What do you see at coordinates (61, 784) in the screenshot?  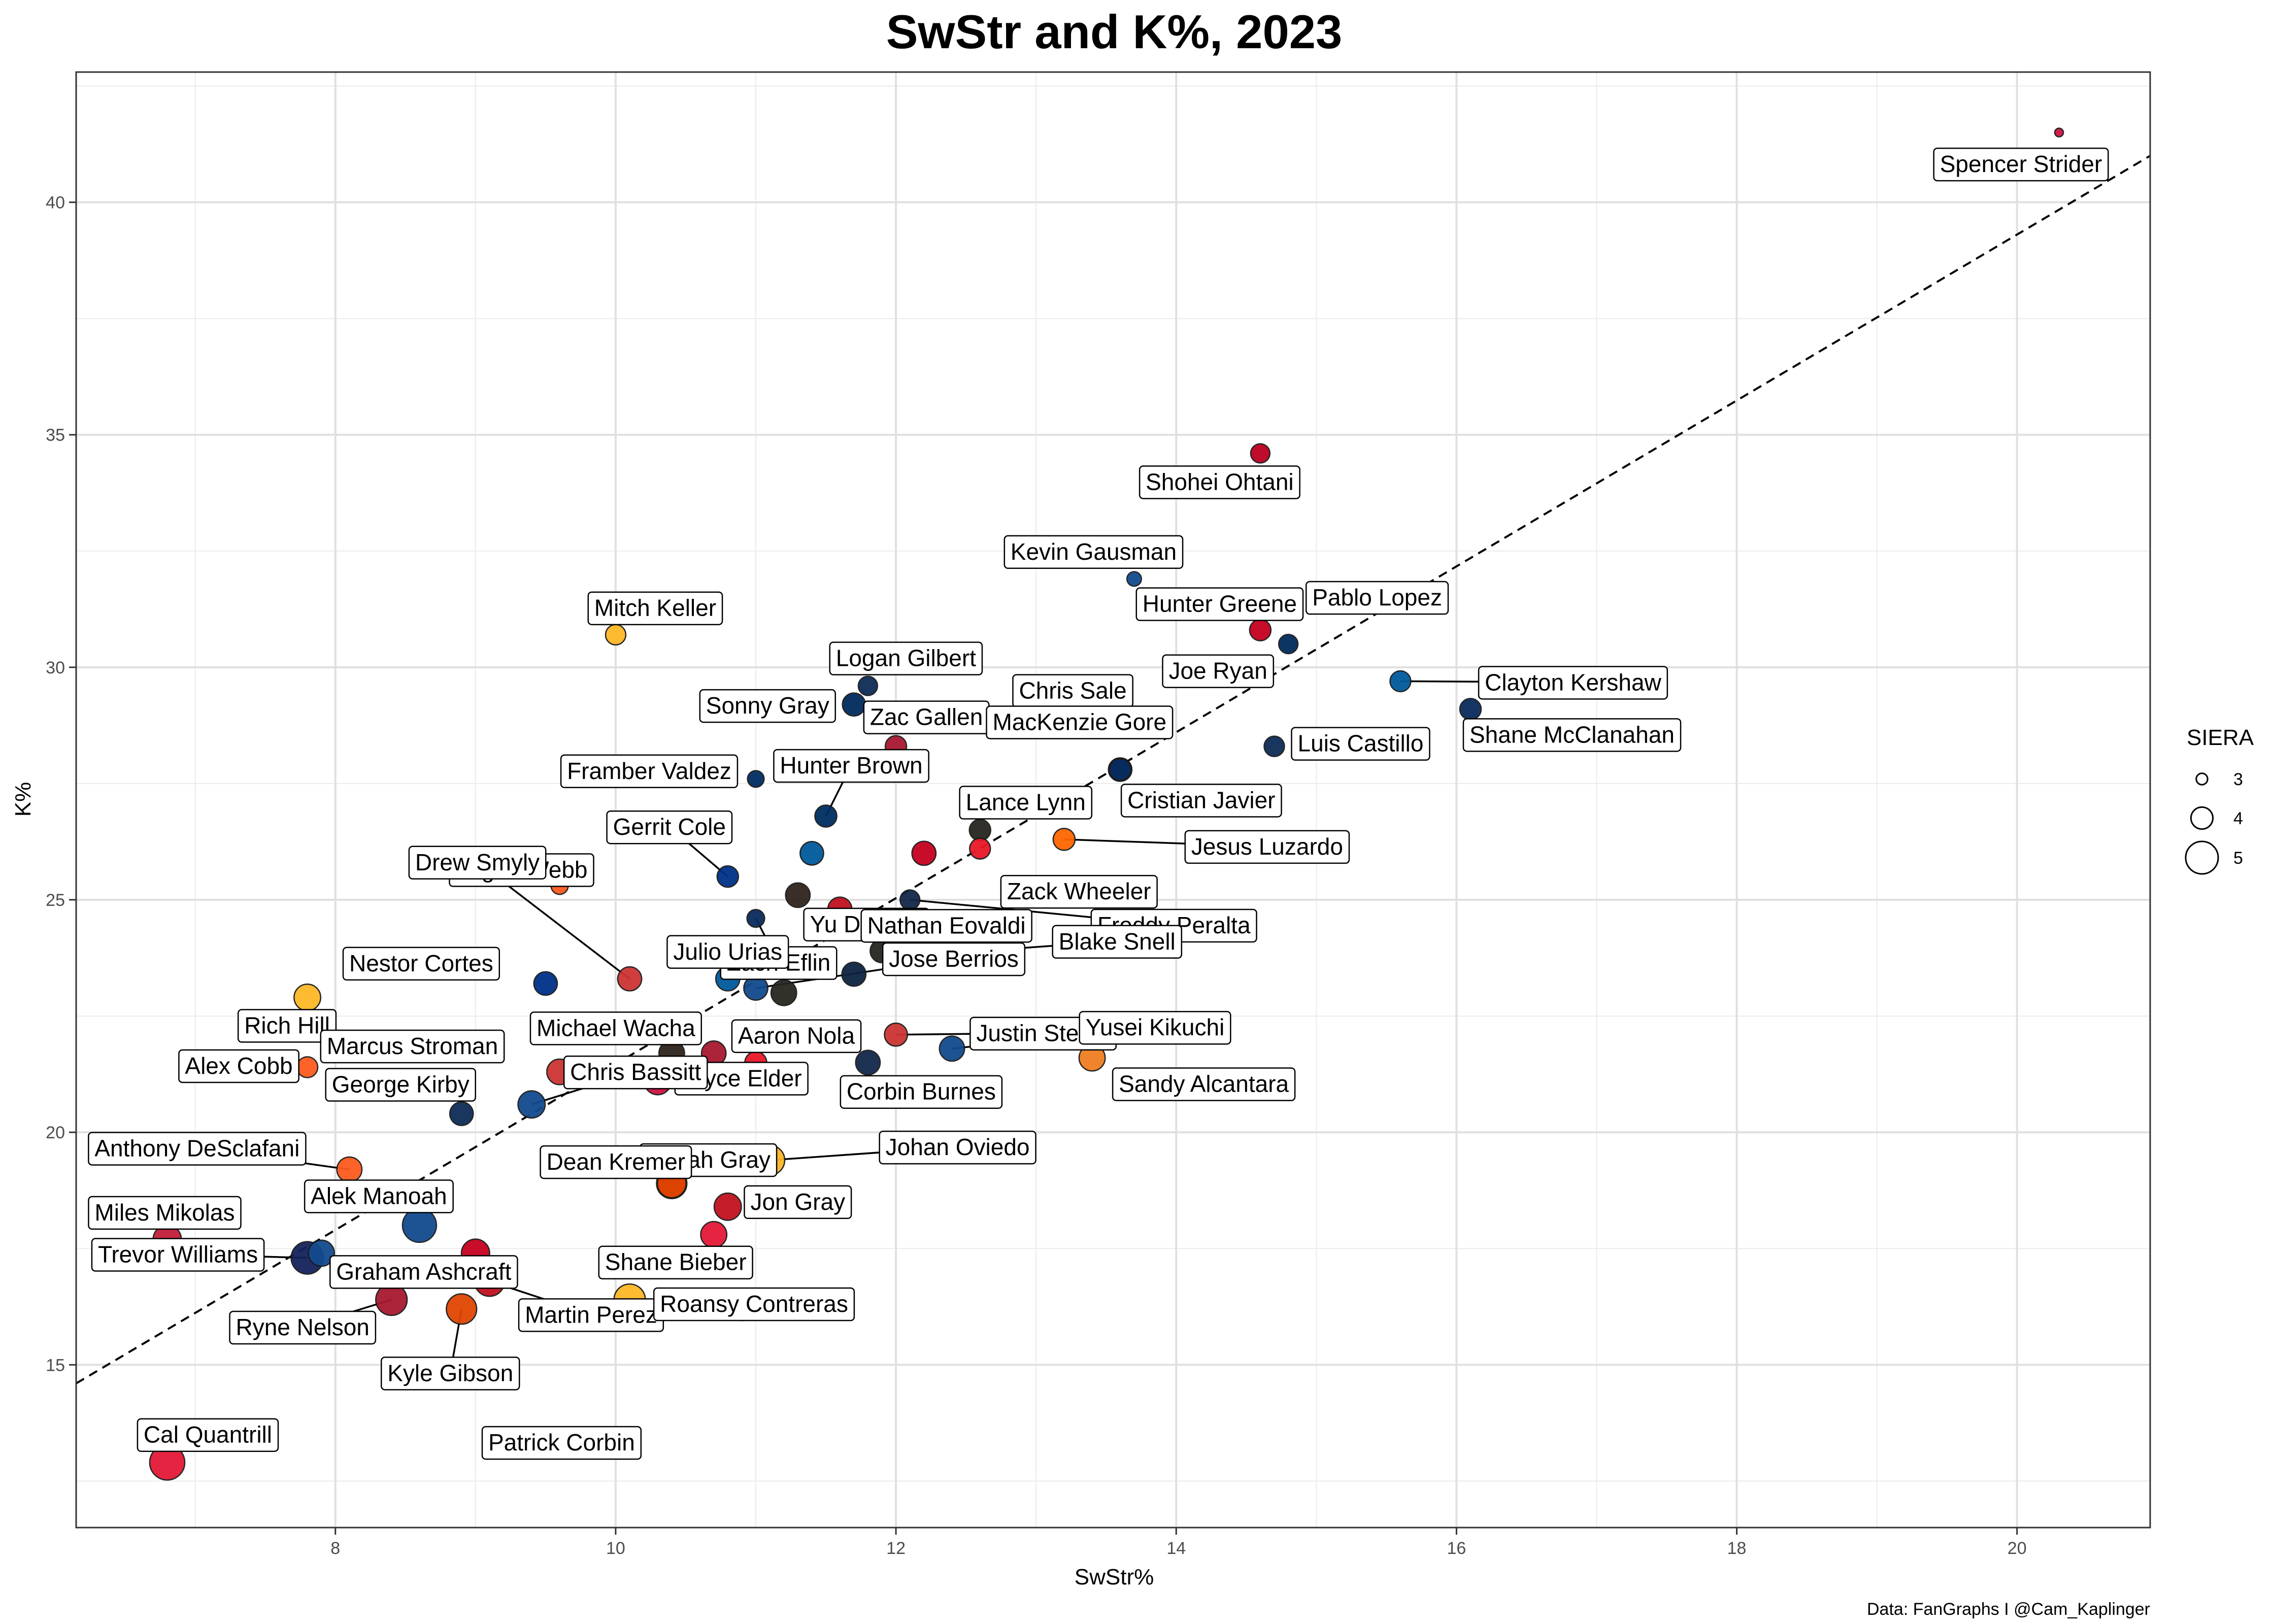 I see `y-axis-ticks: 15 20 25 30 35 40` at bounding box center [61, 784].